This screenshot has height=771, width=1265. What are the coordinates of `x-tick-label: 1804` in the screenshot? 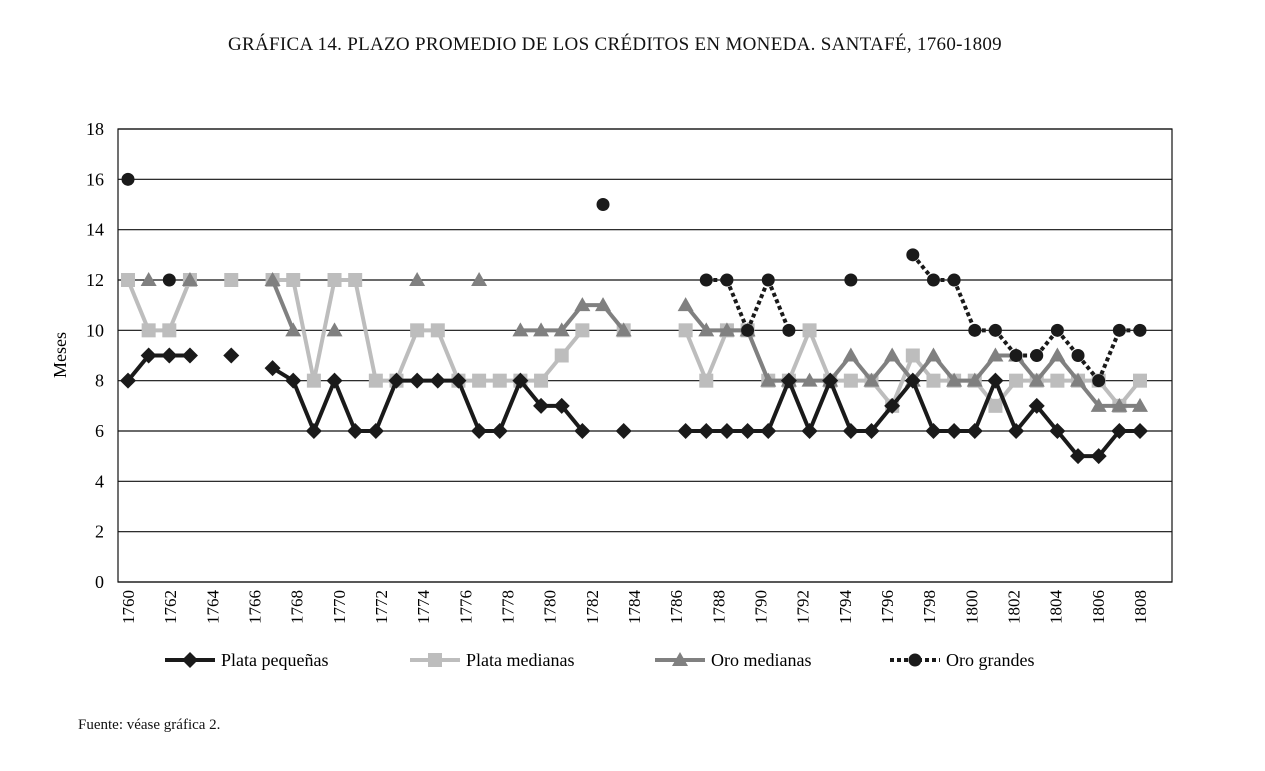 It's located at (1056, 607).